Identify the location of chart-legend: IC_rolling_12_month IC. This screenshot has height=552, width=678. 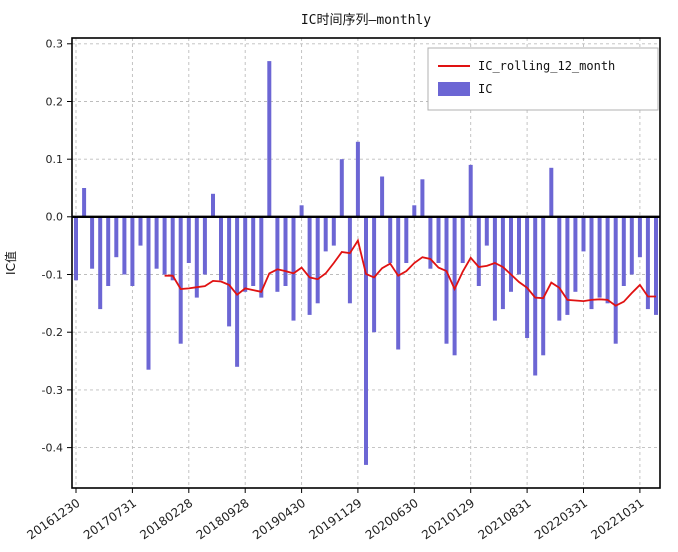
(543, 79).